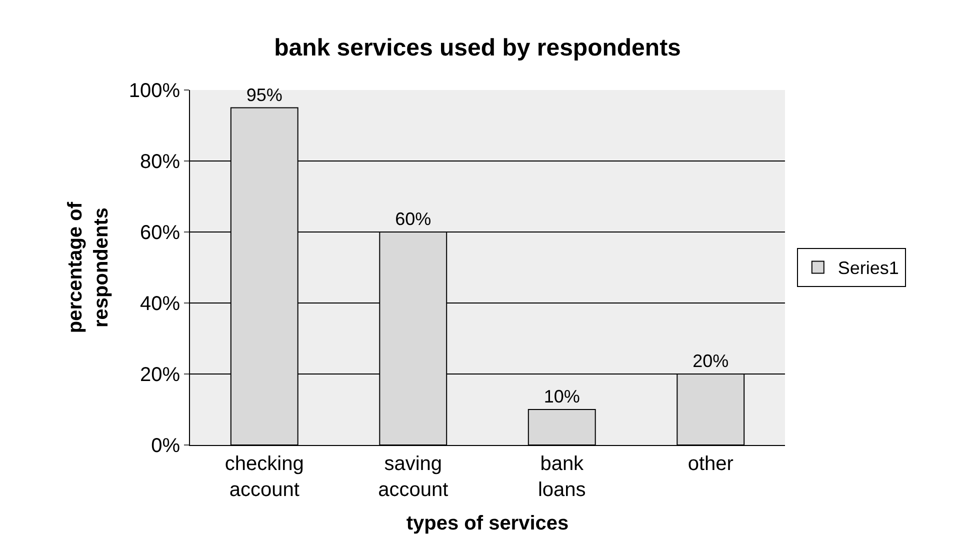  Describe the element at coordinates (88, 268) in the screenshot. I see `y-axis-title: percentage of respondents` at that location.